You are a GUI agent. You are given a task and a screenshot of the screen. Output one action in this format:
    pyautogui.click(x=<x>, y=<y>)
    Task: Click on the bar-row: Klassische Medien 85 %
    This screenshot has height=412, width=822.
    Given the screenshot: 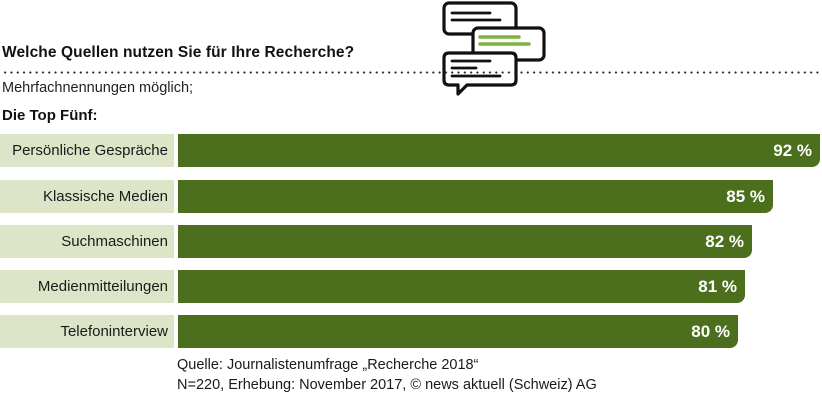 What is the action you would take?
    pyautogui.click(x=411, y=196)
    